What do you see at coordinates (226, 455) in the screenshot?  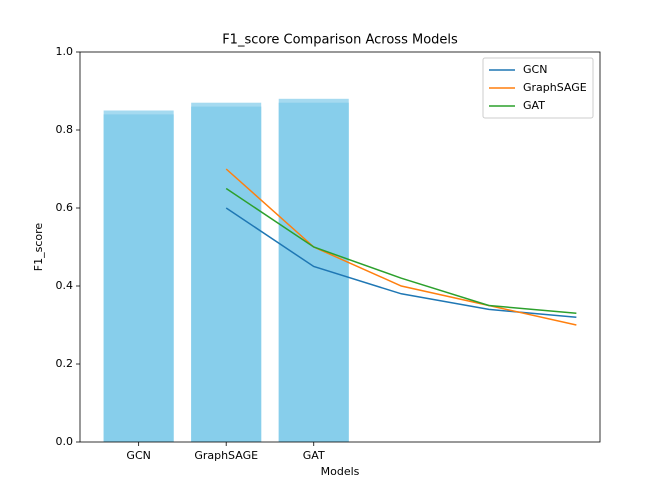 I see `x-tick-label: GraphSAGE` at bounding box center [226, 455].